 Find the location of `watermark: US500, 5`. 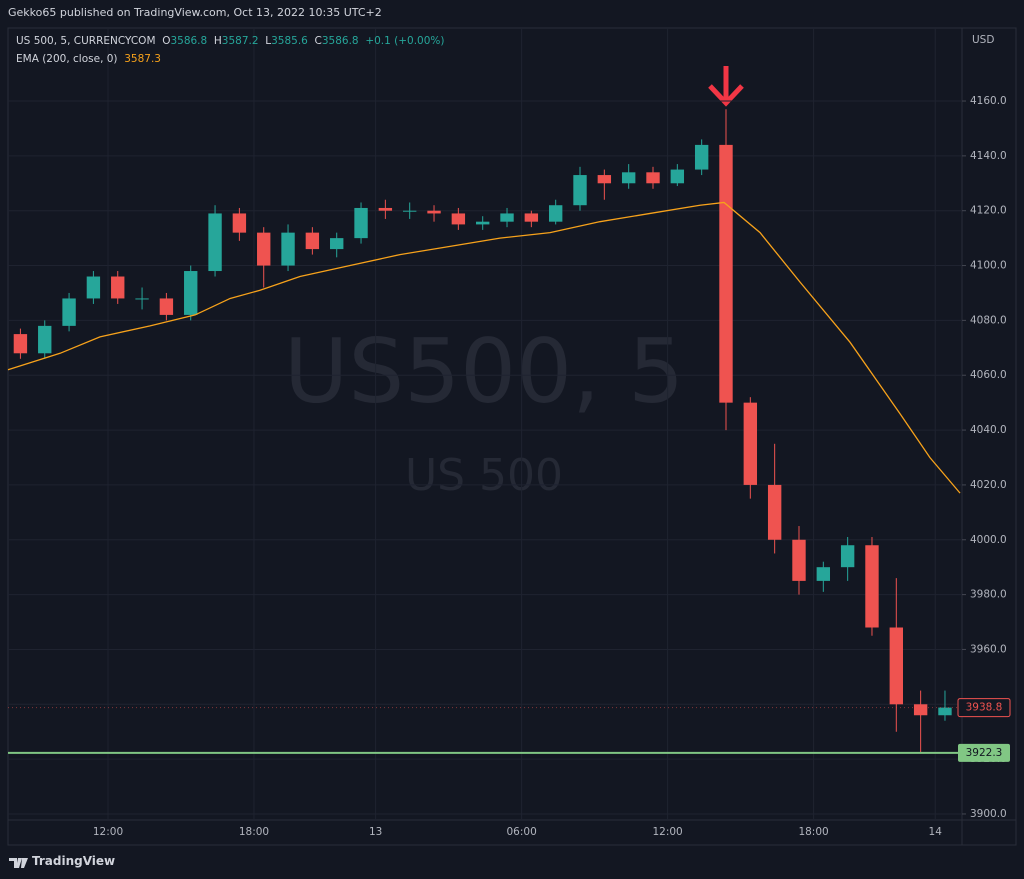

watermark: US500, 5 is located at coordinates (484, 371).